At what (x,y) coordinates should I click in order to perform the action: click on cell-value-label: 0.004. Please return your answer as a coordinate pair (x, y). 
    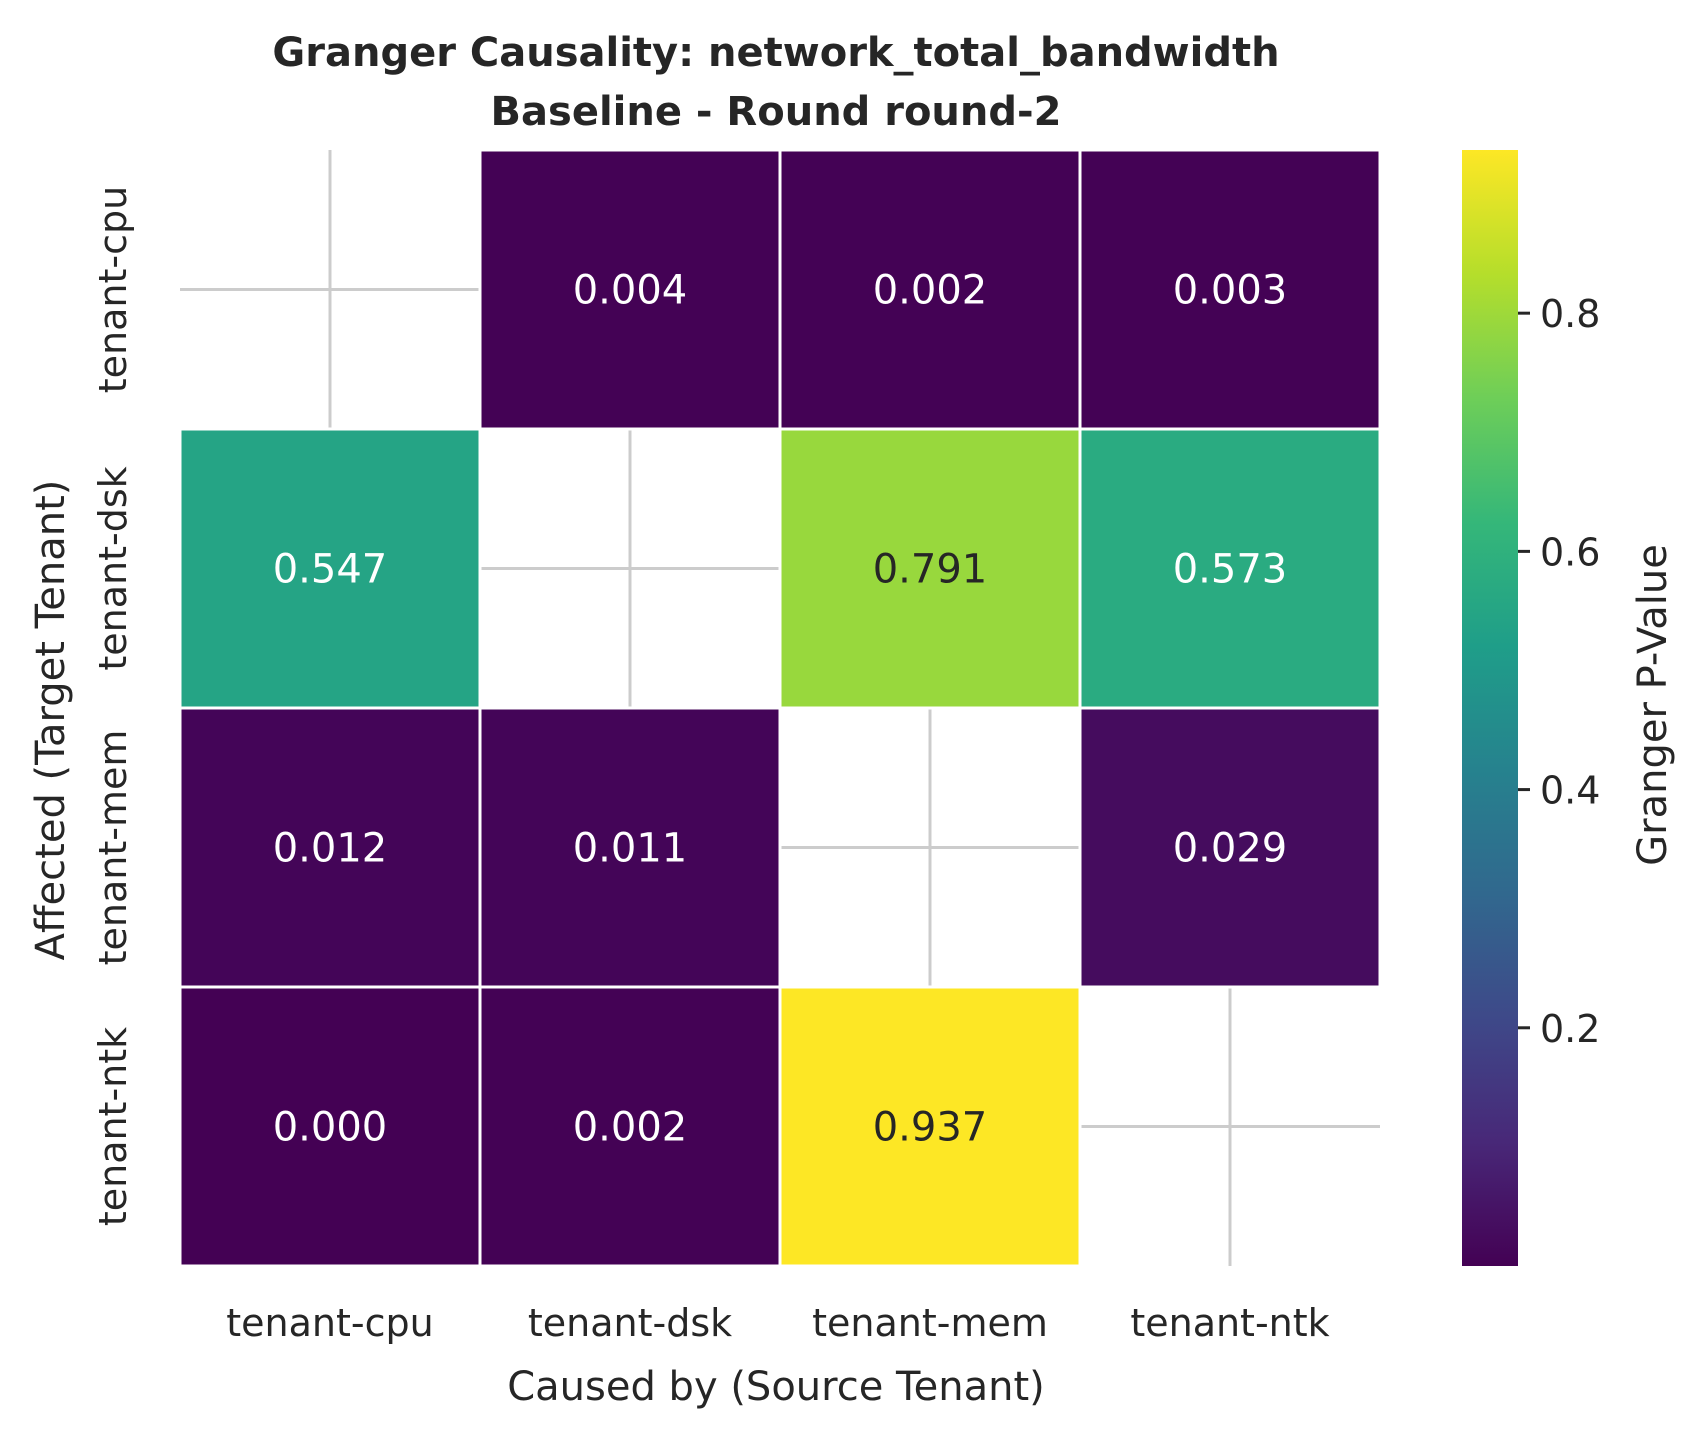
    Looking at the image, I should click on (630, 291).